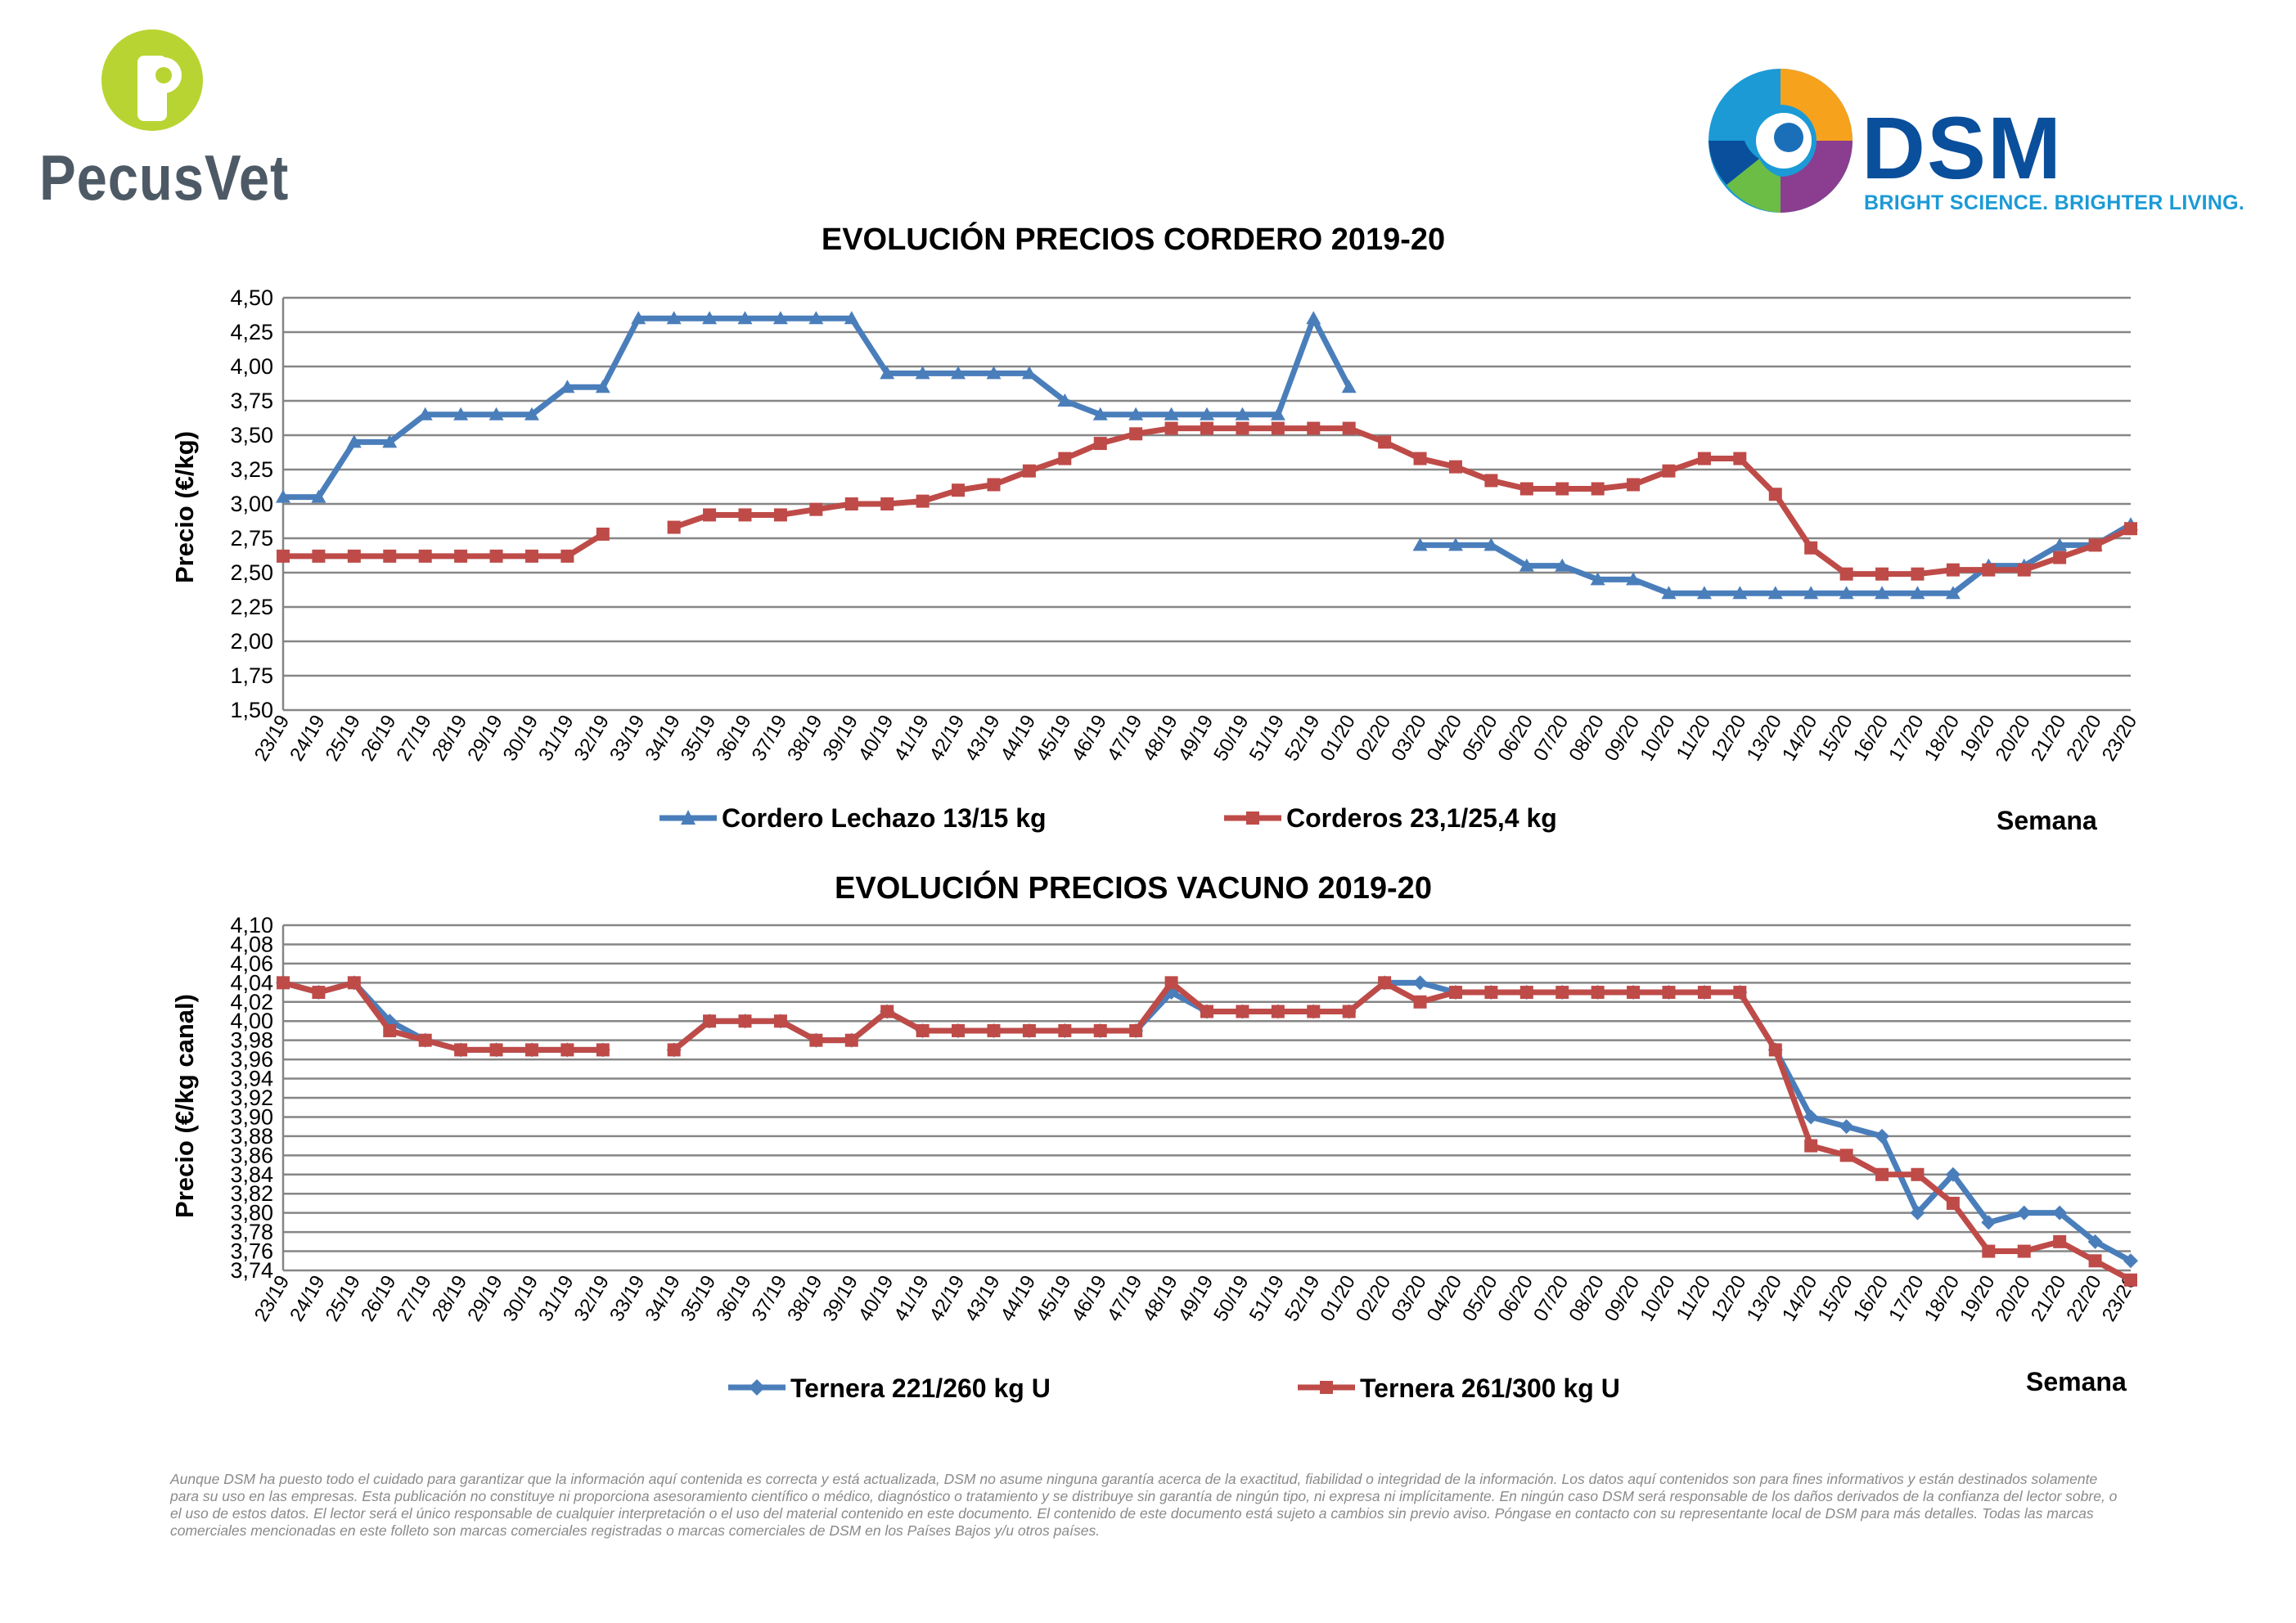  Describe the element at coordinates (1835, 1299) in the screenshot. I see `x-tick-label: 15/20` at that location.